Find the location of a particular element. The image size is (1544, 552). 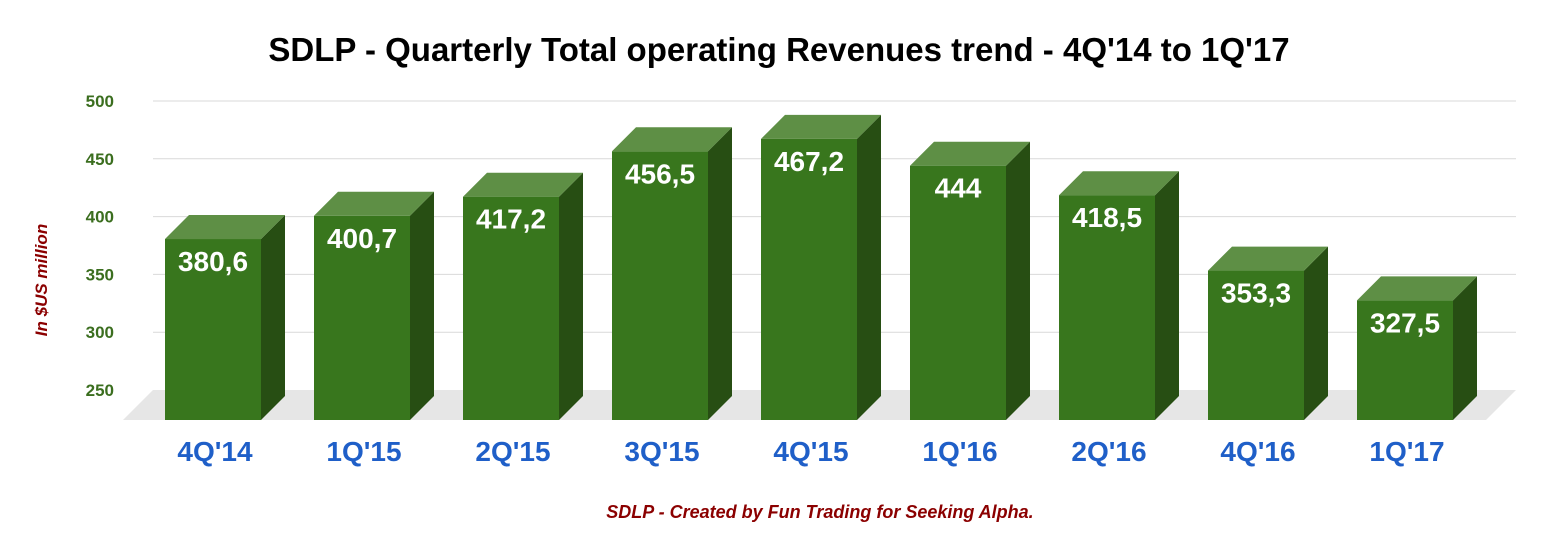

x-tick-label: 4Q'14 is located at coordinates (215, 451).